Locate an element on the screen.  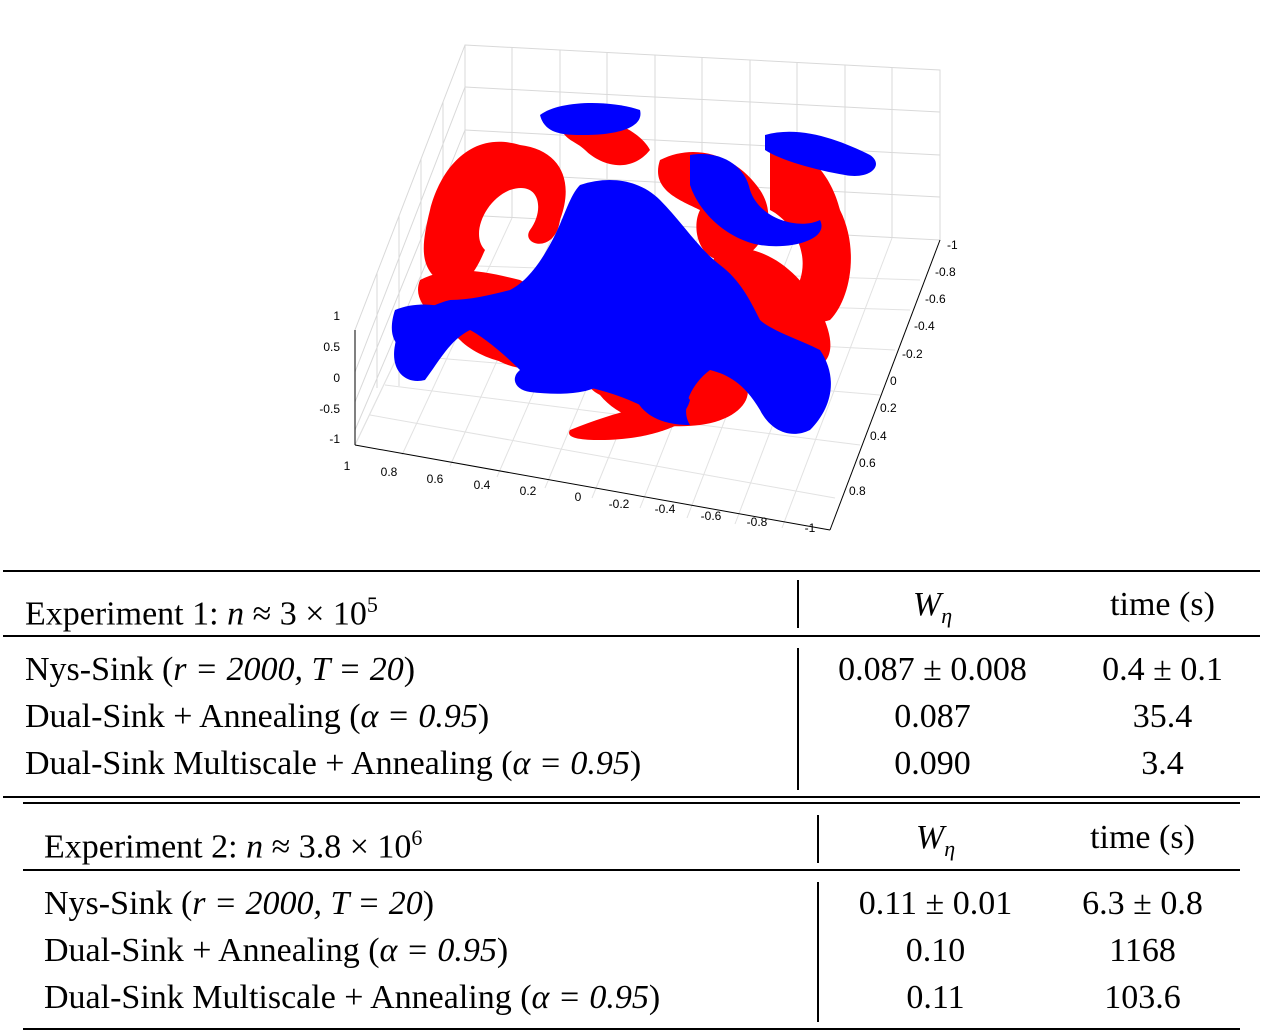
x-tick-label: -0.8 is located at coordinates (757, 522).